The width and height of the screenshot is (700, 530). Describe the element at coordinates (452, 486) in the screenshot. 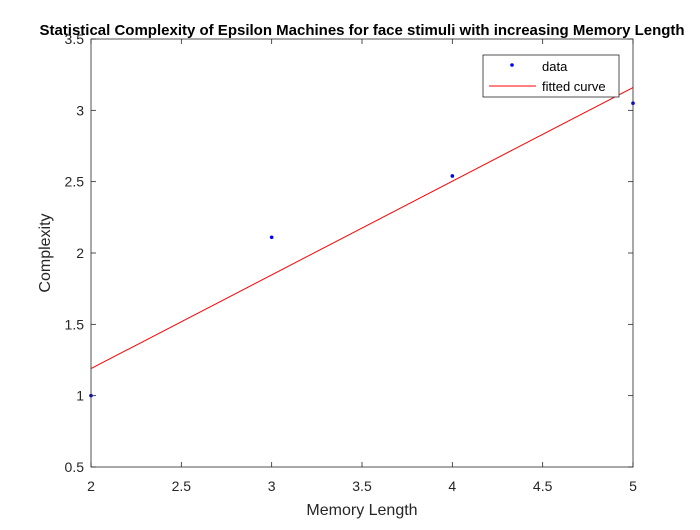

I see `x-tick-label: 4` at that location.